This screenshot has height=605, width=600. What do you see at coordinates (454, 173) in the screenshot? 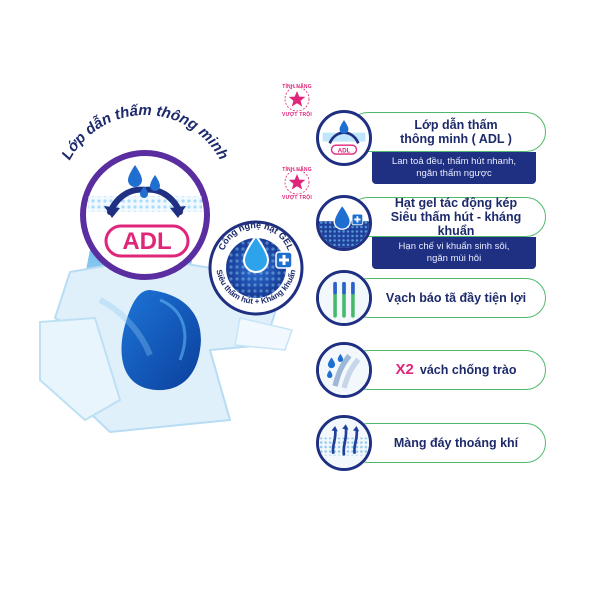
I see `feature-adl-desc-line2: ngăn thấm ngược` at bounding box center [454, 173].